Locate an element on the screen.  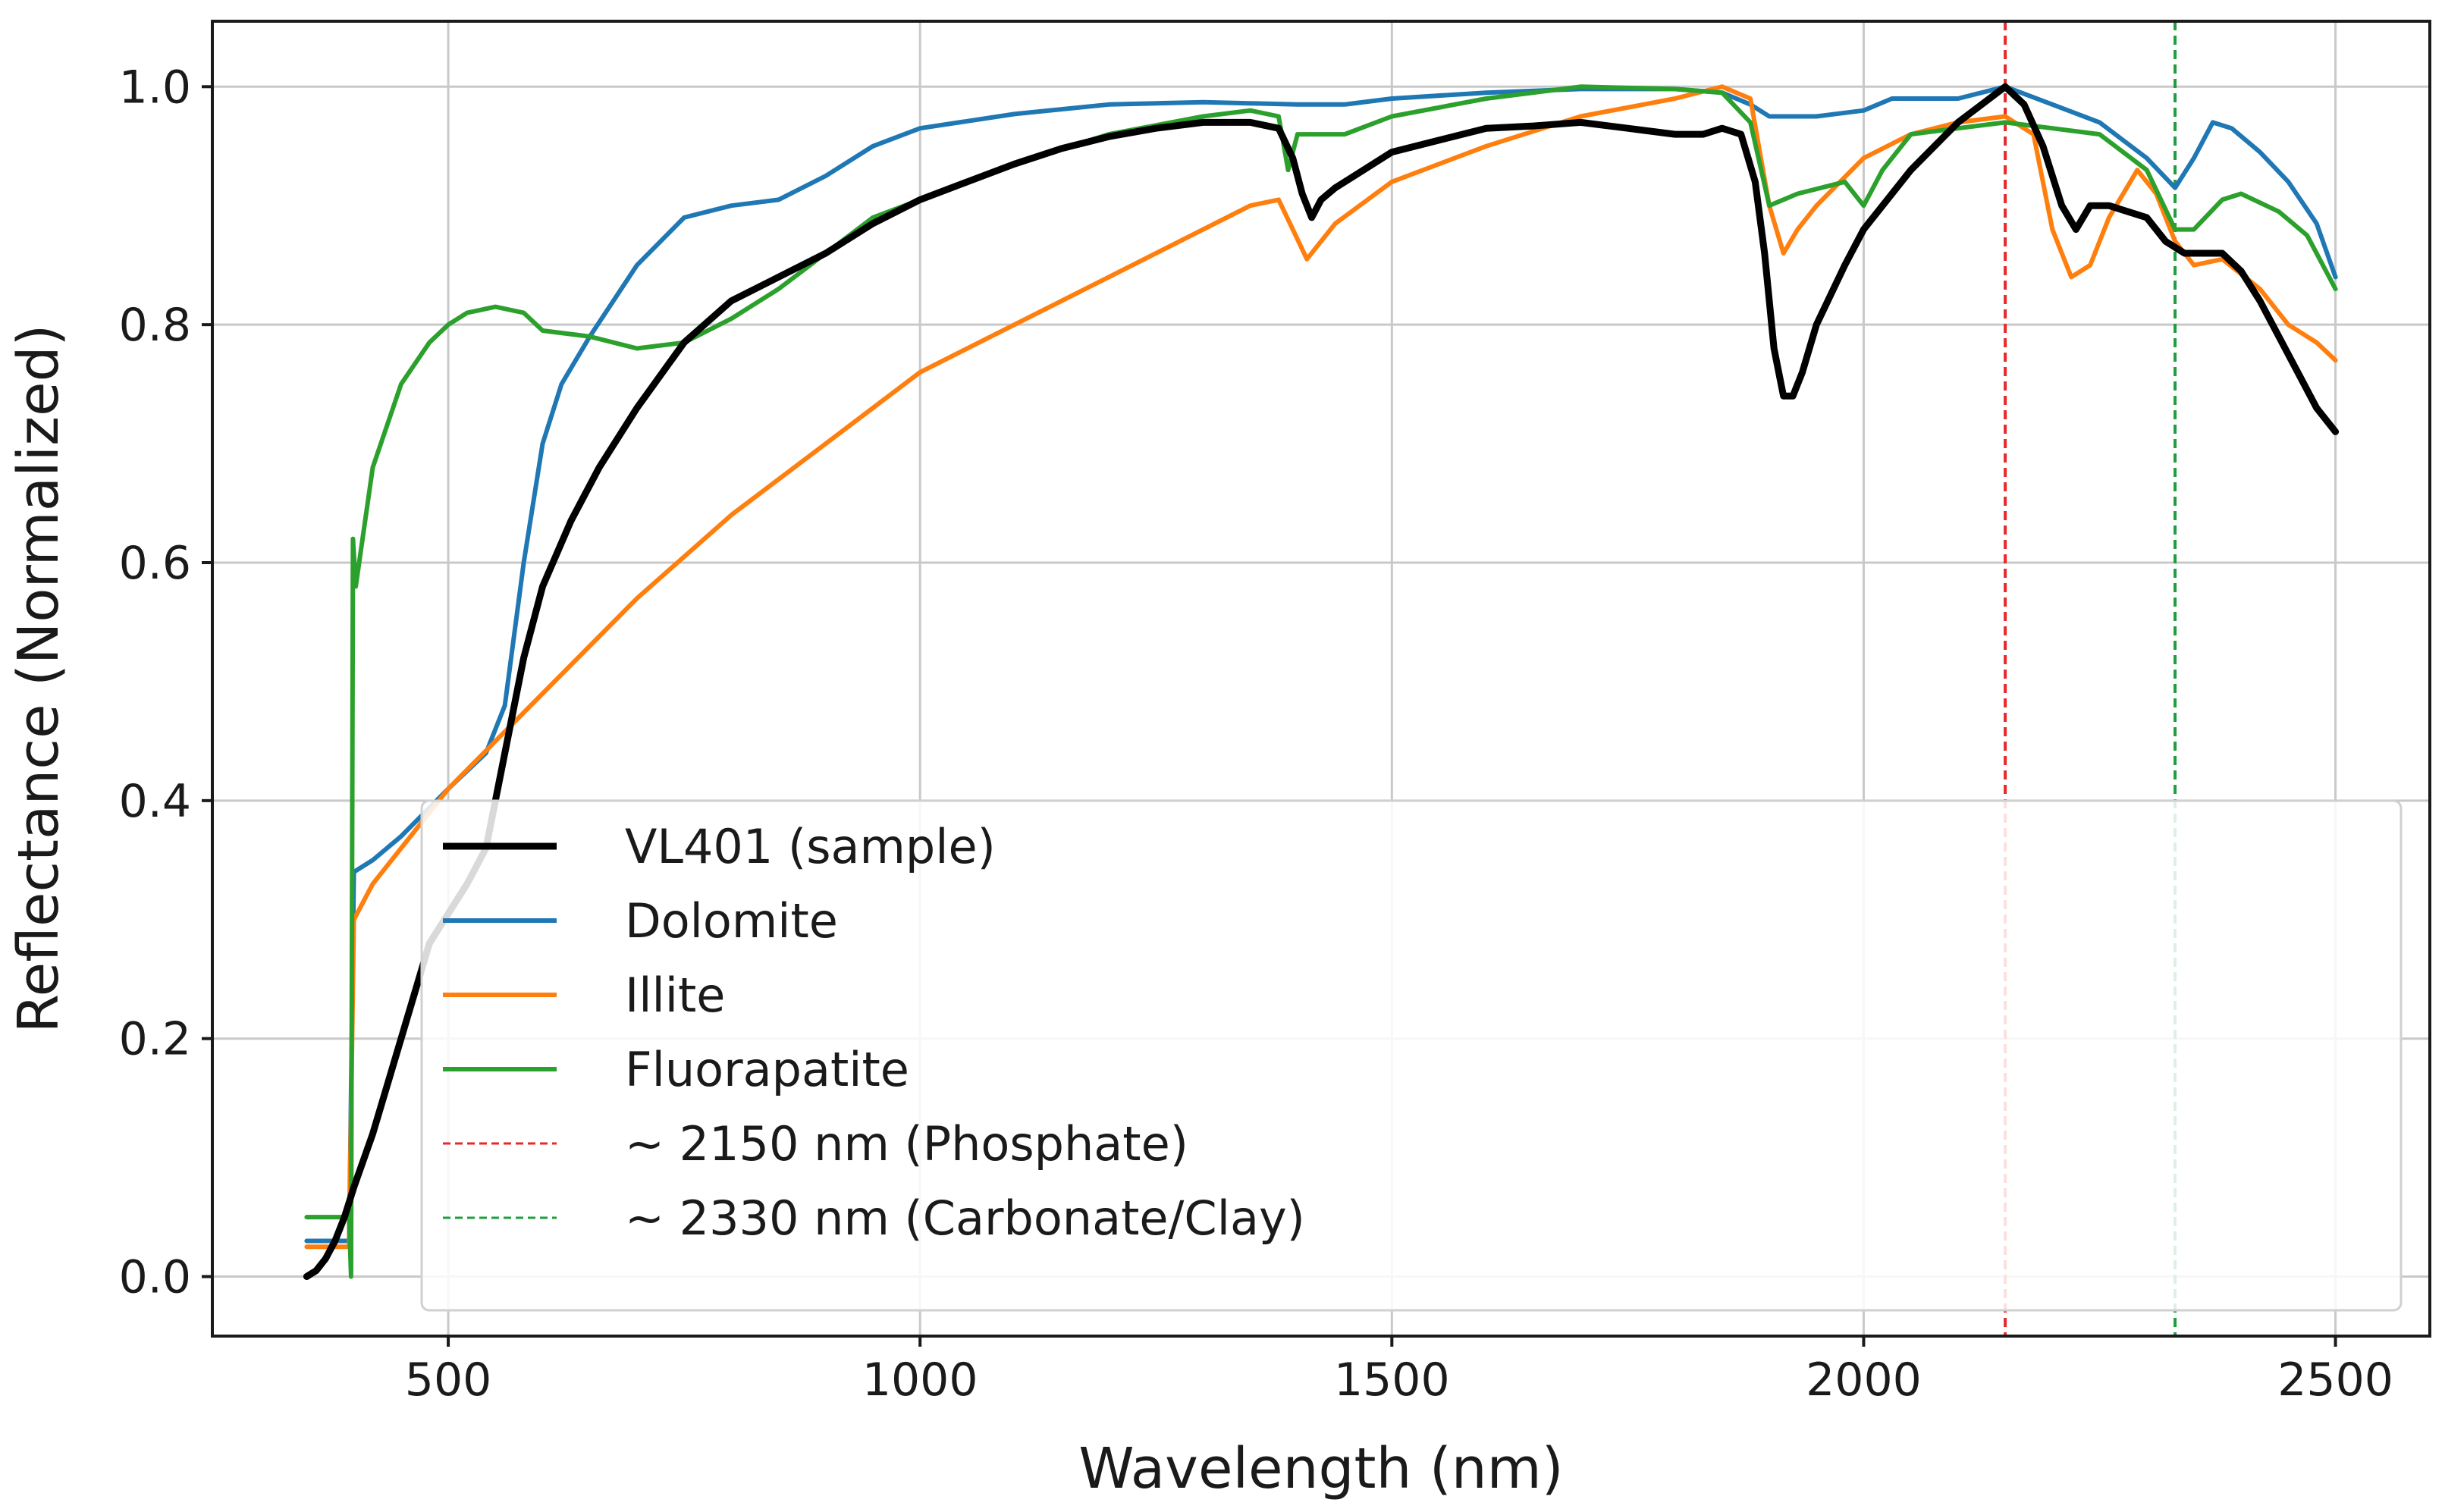
legend-label: ~ 2150 nm (Phosphate) is located at coordinates (907, 1144).